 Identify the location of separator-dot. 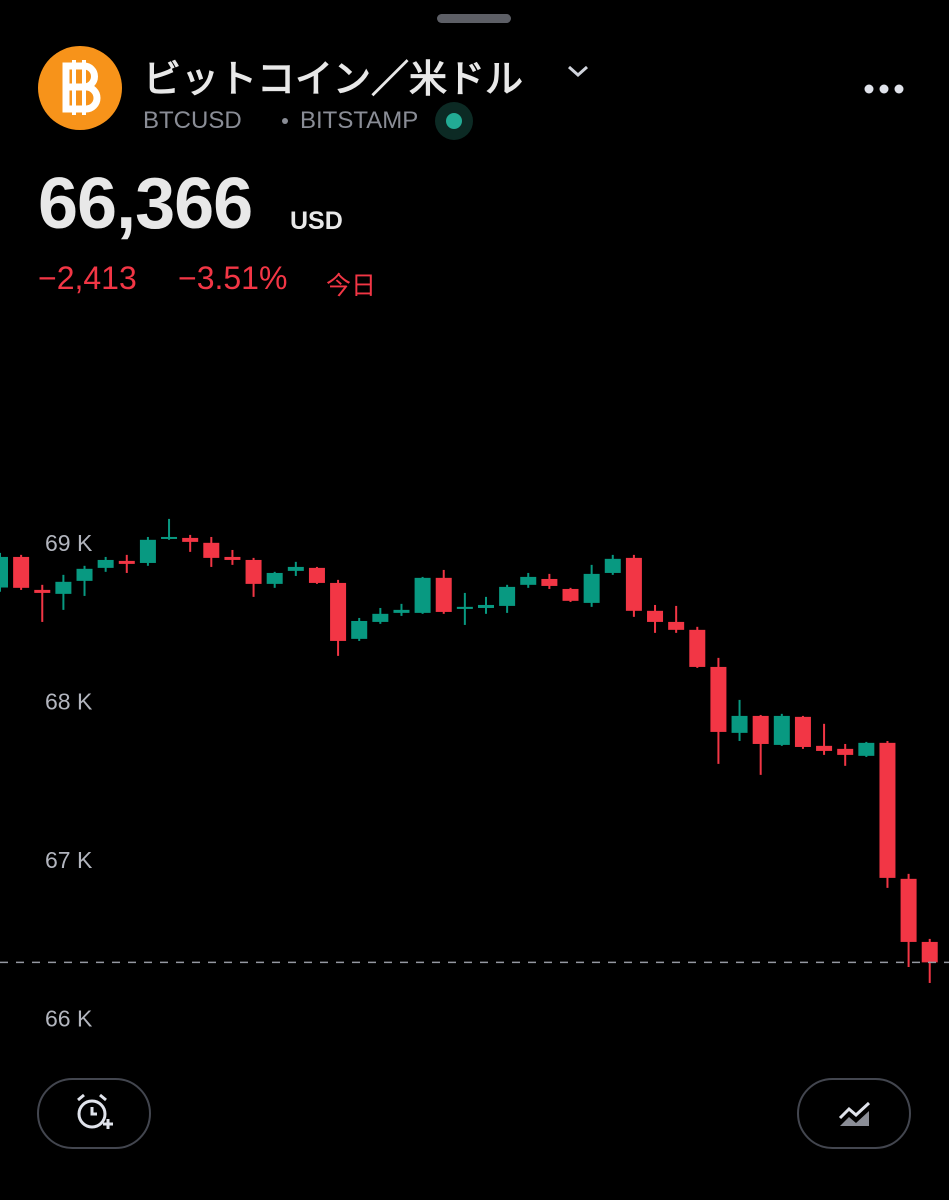
(285, 121).